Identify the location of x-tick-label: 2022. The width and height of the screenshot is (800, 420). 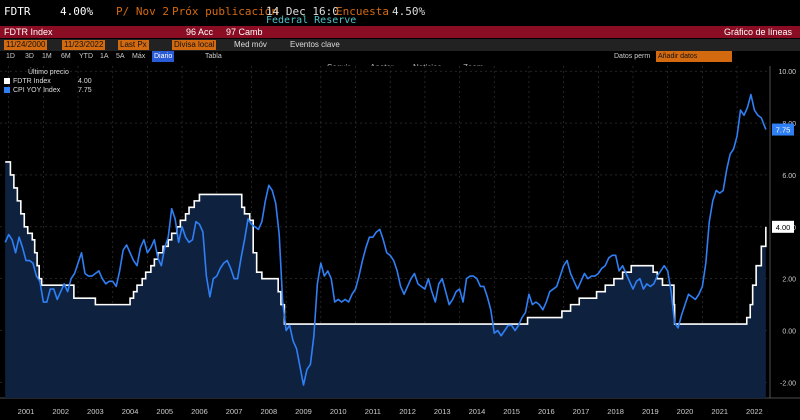
(754, 411).